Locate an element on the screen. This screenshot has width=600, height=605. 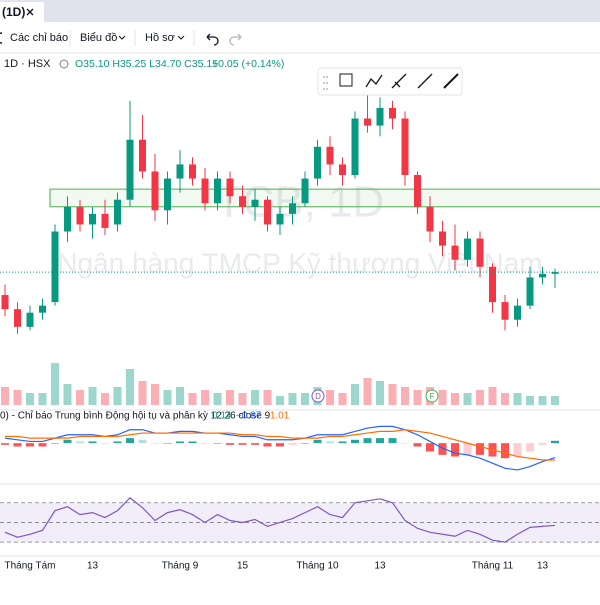
event-label: F is located at coordinates (432, 396).